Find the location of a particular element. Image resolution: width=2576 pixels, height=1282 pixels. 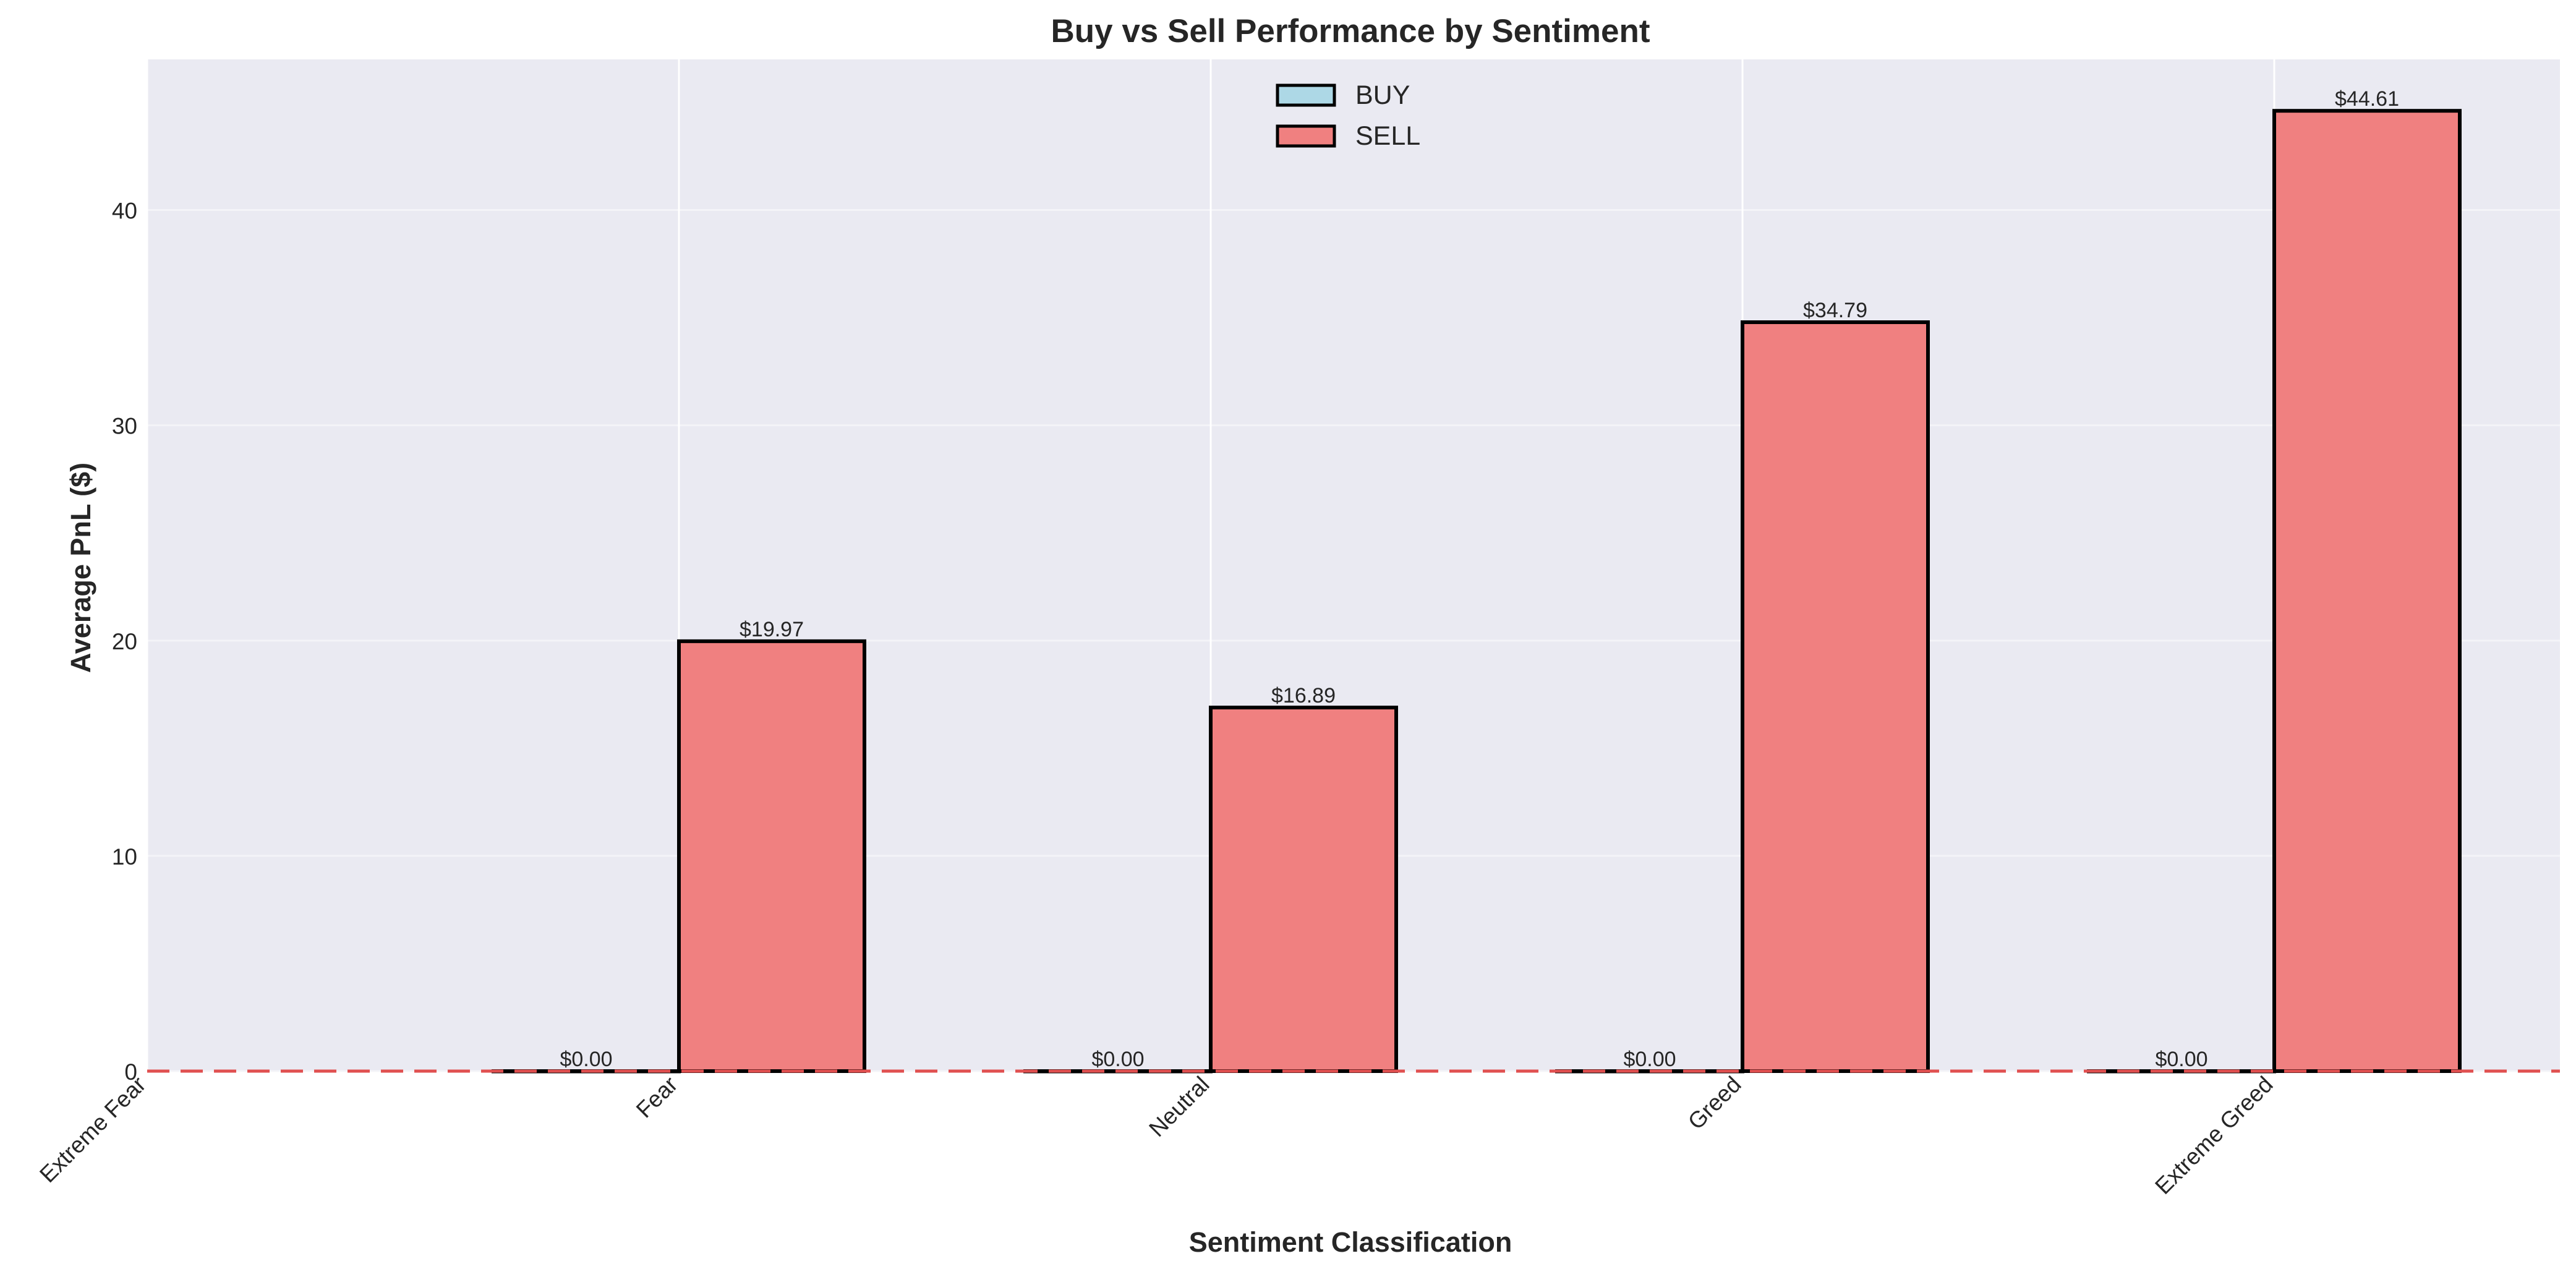

y-axis-label: Average PnL ($) is located at coordinates (80, 568).